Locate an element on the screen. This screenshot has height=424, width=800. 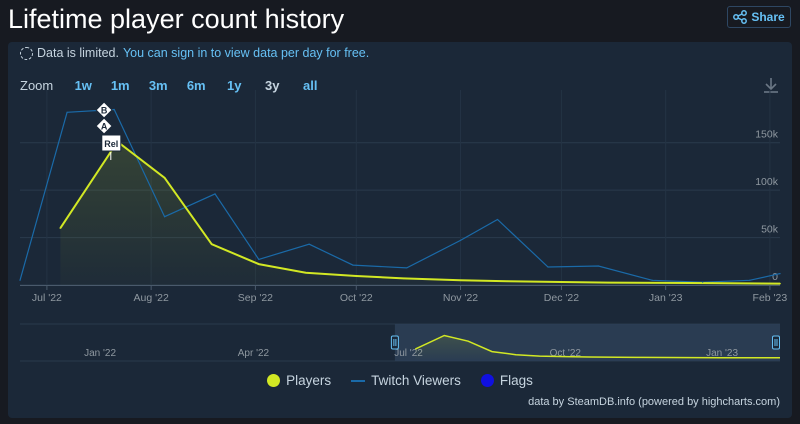
download-icon is located at coordinates (771, 85).